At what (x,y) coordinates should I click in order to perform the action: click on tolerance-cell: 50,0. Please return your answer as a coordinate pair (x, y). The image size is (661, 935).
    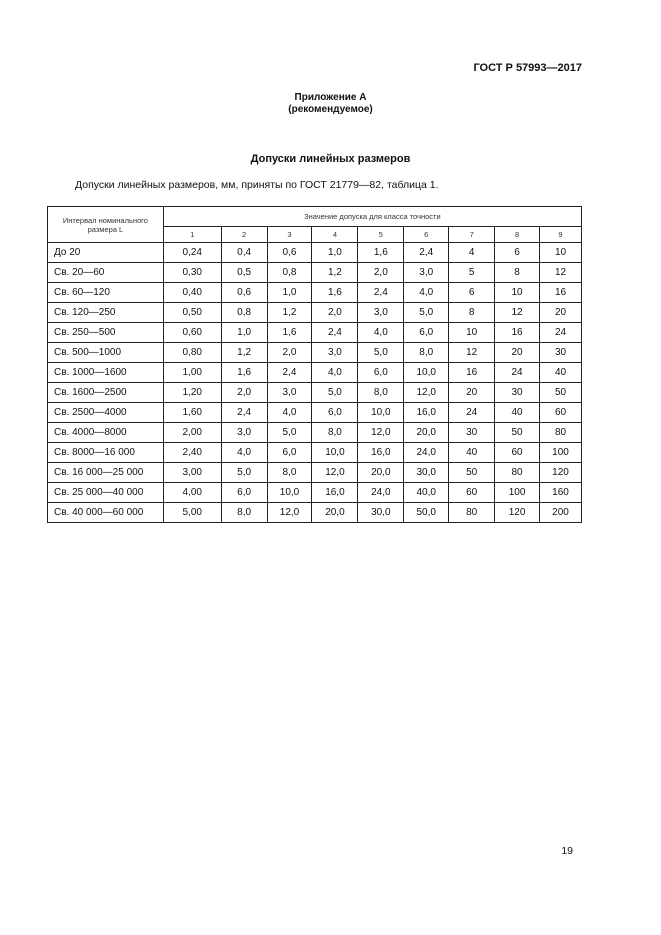
    Looking at the image, I should click on (426, 512).